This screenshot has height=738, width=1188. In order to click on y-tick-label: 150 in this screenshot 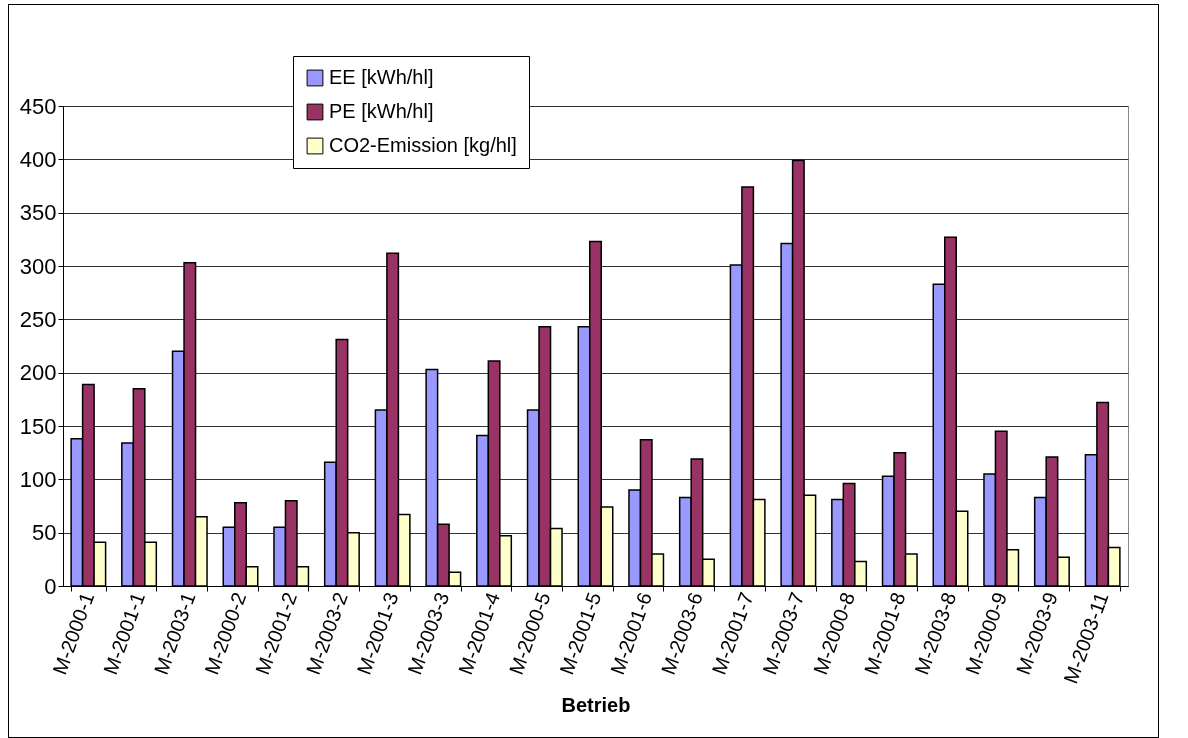, I will do `click(38, 426)`.